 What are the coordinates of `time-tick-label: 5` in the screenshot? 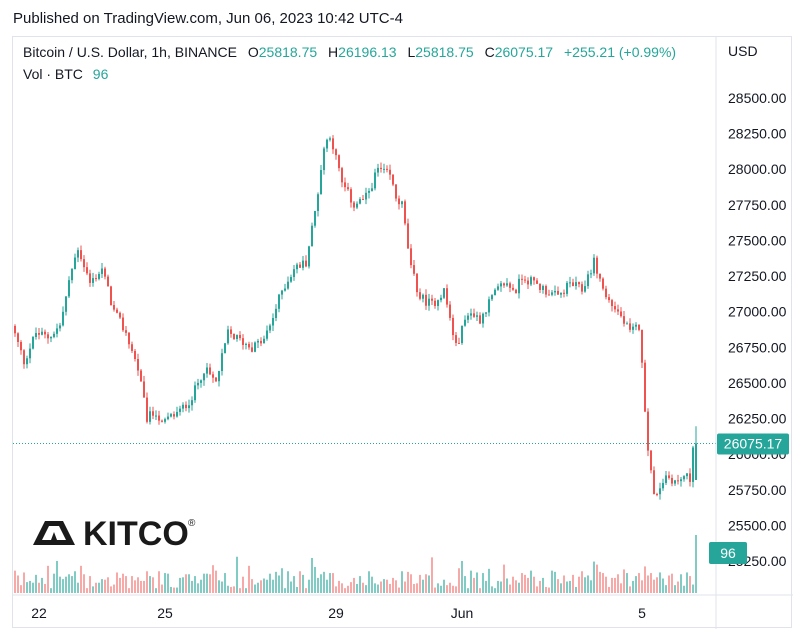 It's located at (642, 613).